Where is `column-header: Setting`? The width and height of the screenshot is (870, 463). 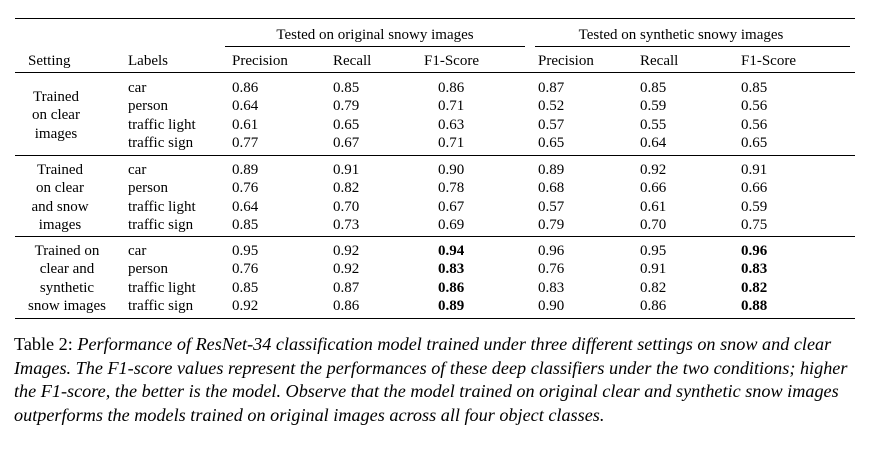 column-header: Setting is located at coordinates (49, 61).